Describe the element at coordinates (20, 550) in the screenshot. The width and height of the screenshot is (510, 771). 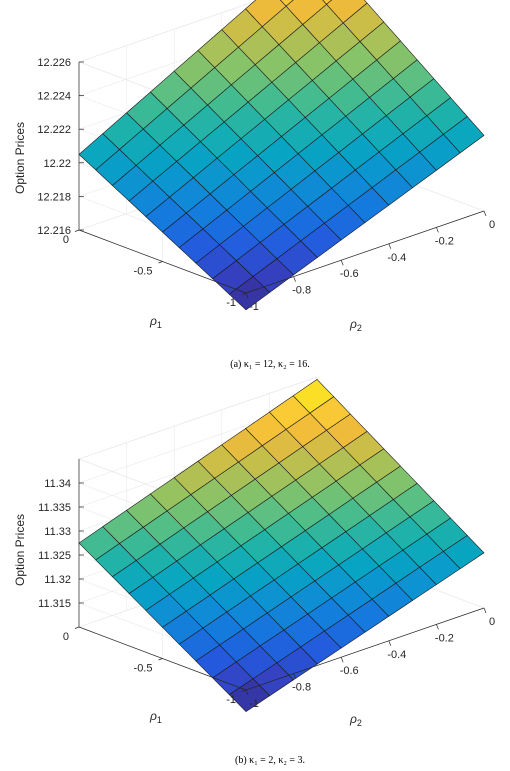
I see `z-axis-label-b: Option Prices` at that location.